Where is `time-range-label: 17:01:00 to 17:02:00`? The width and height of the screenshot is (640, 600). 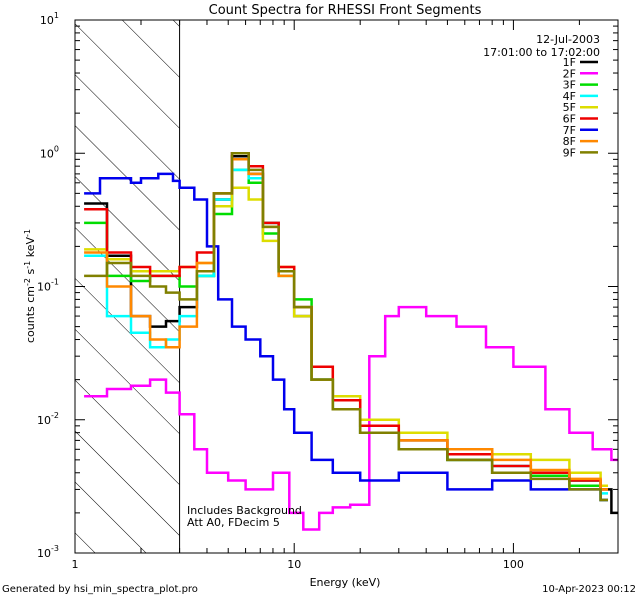
time-range-label: 17:01:00 to 17:02:00 is located at coordinates (541, 52).